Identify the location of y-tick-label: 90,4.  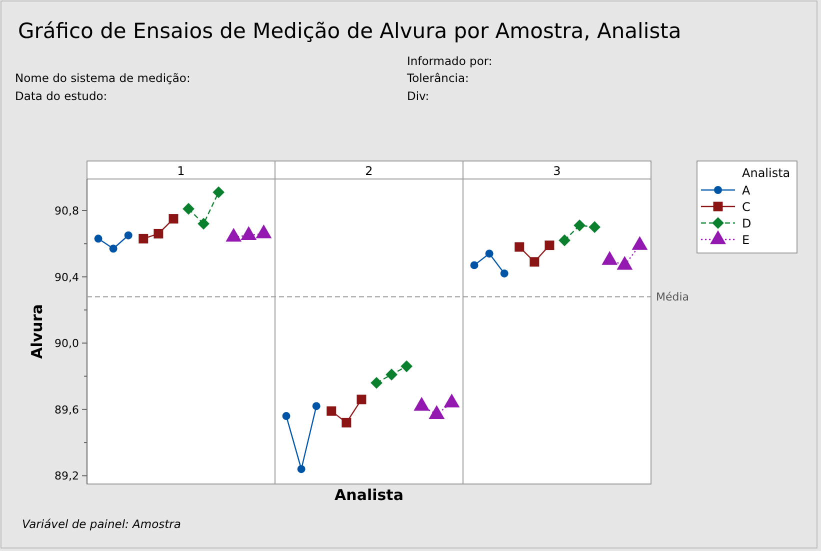
(66, 277).